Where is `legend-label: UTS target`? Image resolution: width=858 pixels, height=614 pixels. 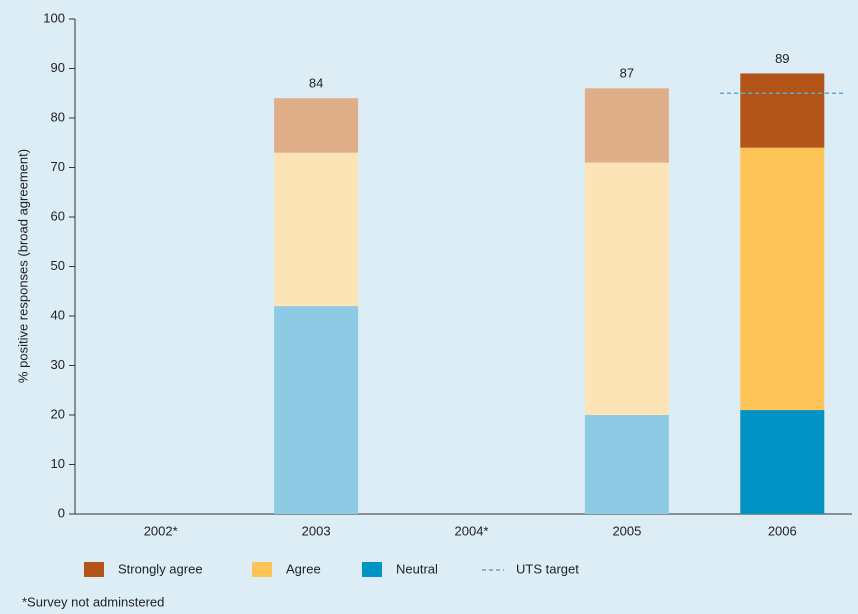
legend-label: UTS target is located at coordinates (547, 568).